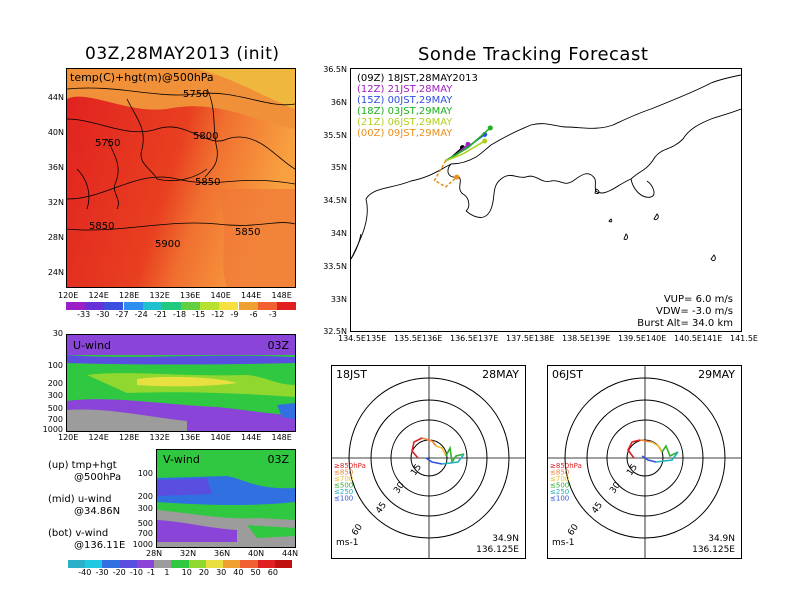 The height and width of the screenshot is (612, 792). What do you see at coordinates (713, 550) in the screenshot?
I see `hodo-right-lon: 136.125E` at bounding box center [713, 550].